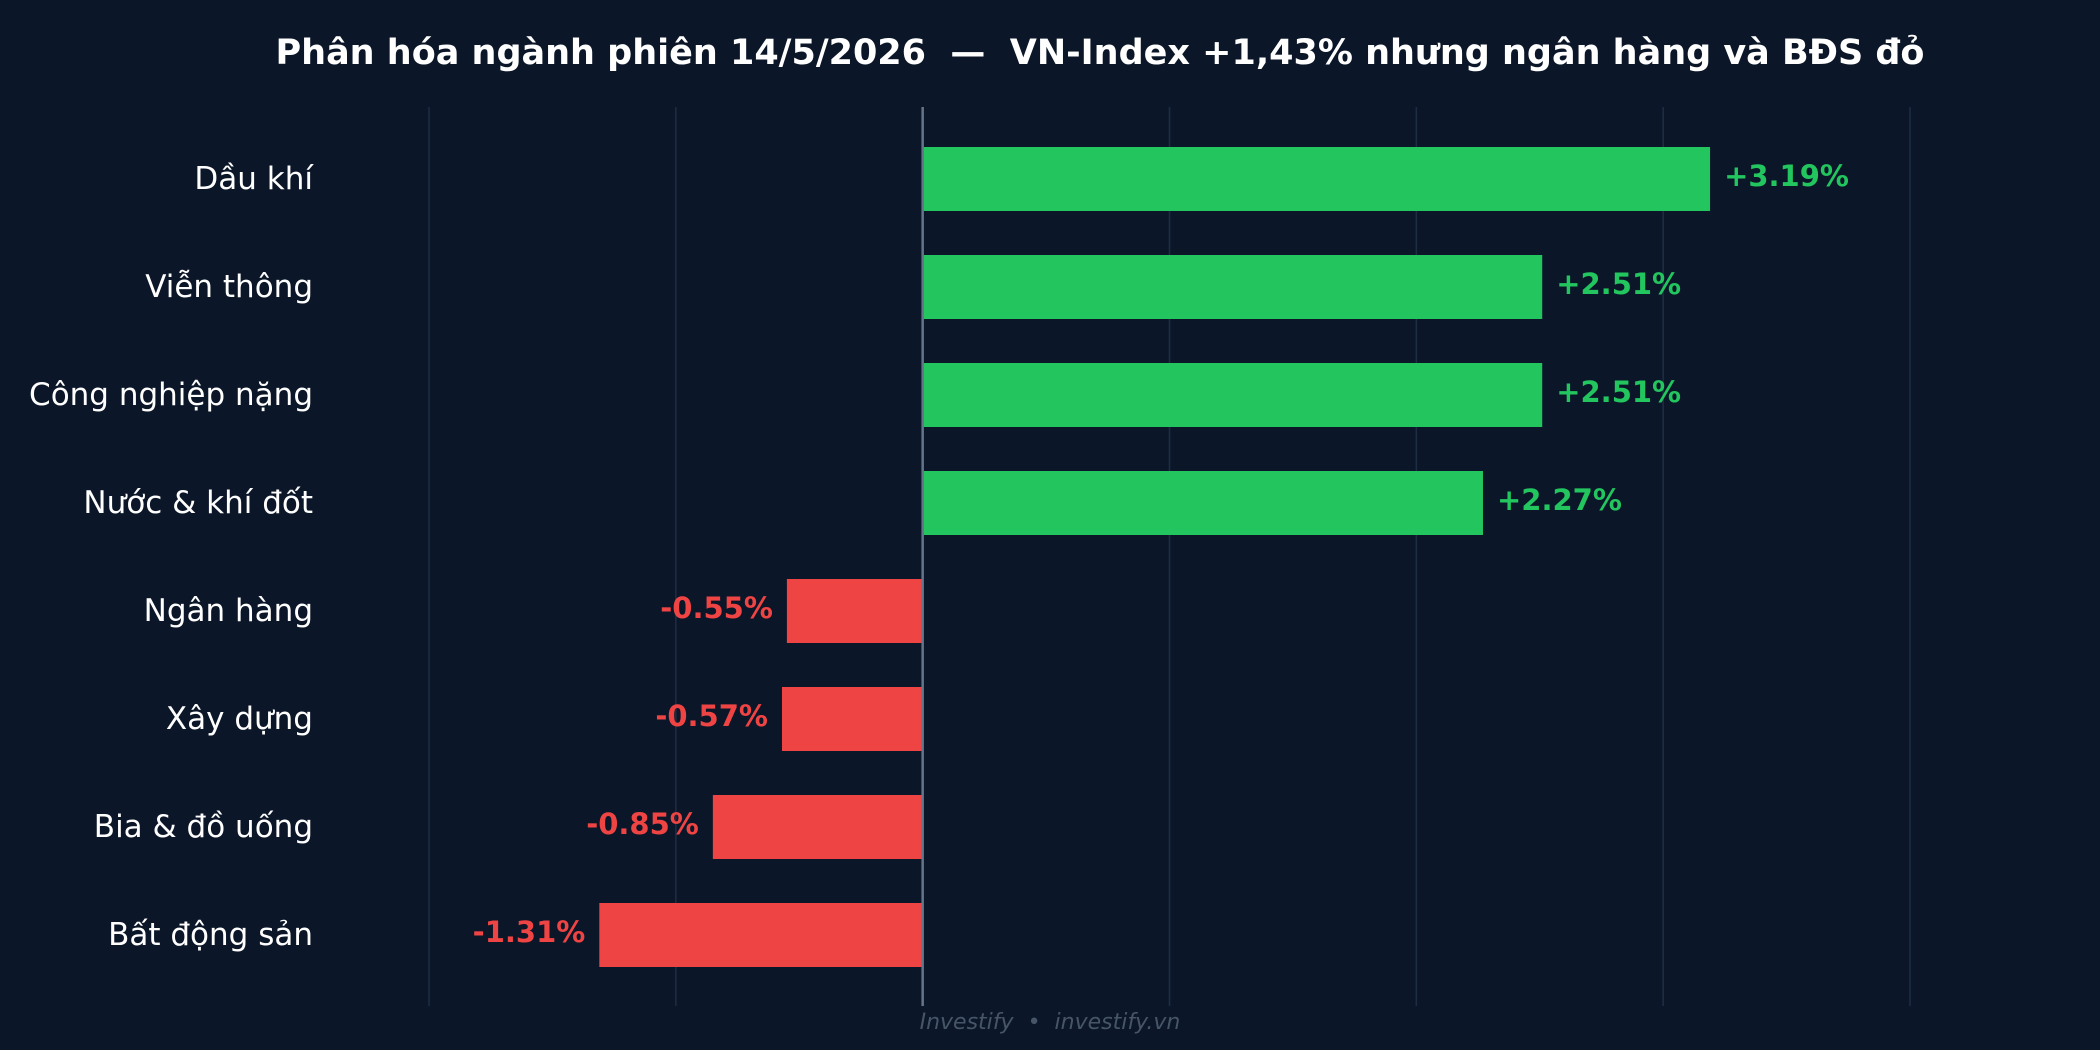 Image resolution: width=2100 pixels, height=1050 pixels. Describe the element at coordinates (1117, 1022) in the screenshot. I see `footer-site: investify.vn` at that location.